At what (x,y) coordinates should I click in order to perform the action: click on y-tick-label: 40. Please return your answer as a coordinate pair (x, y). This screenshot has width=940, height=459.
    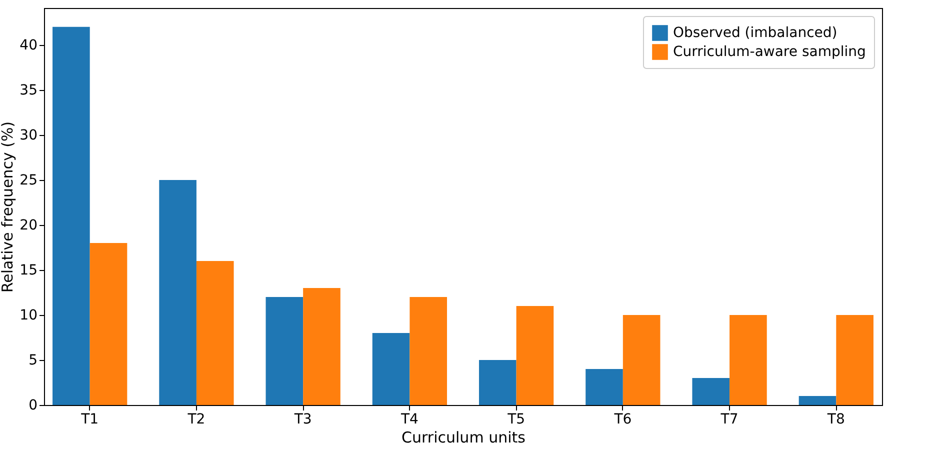
    Looking at the image, I should click on (29, 45).